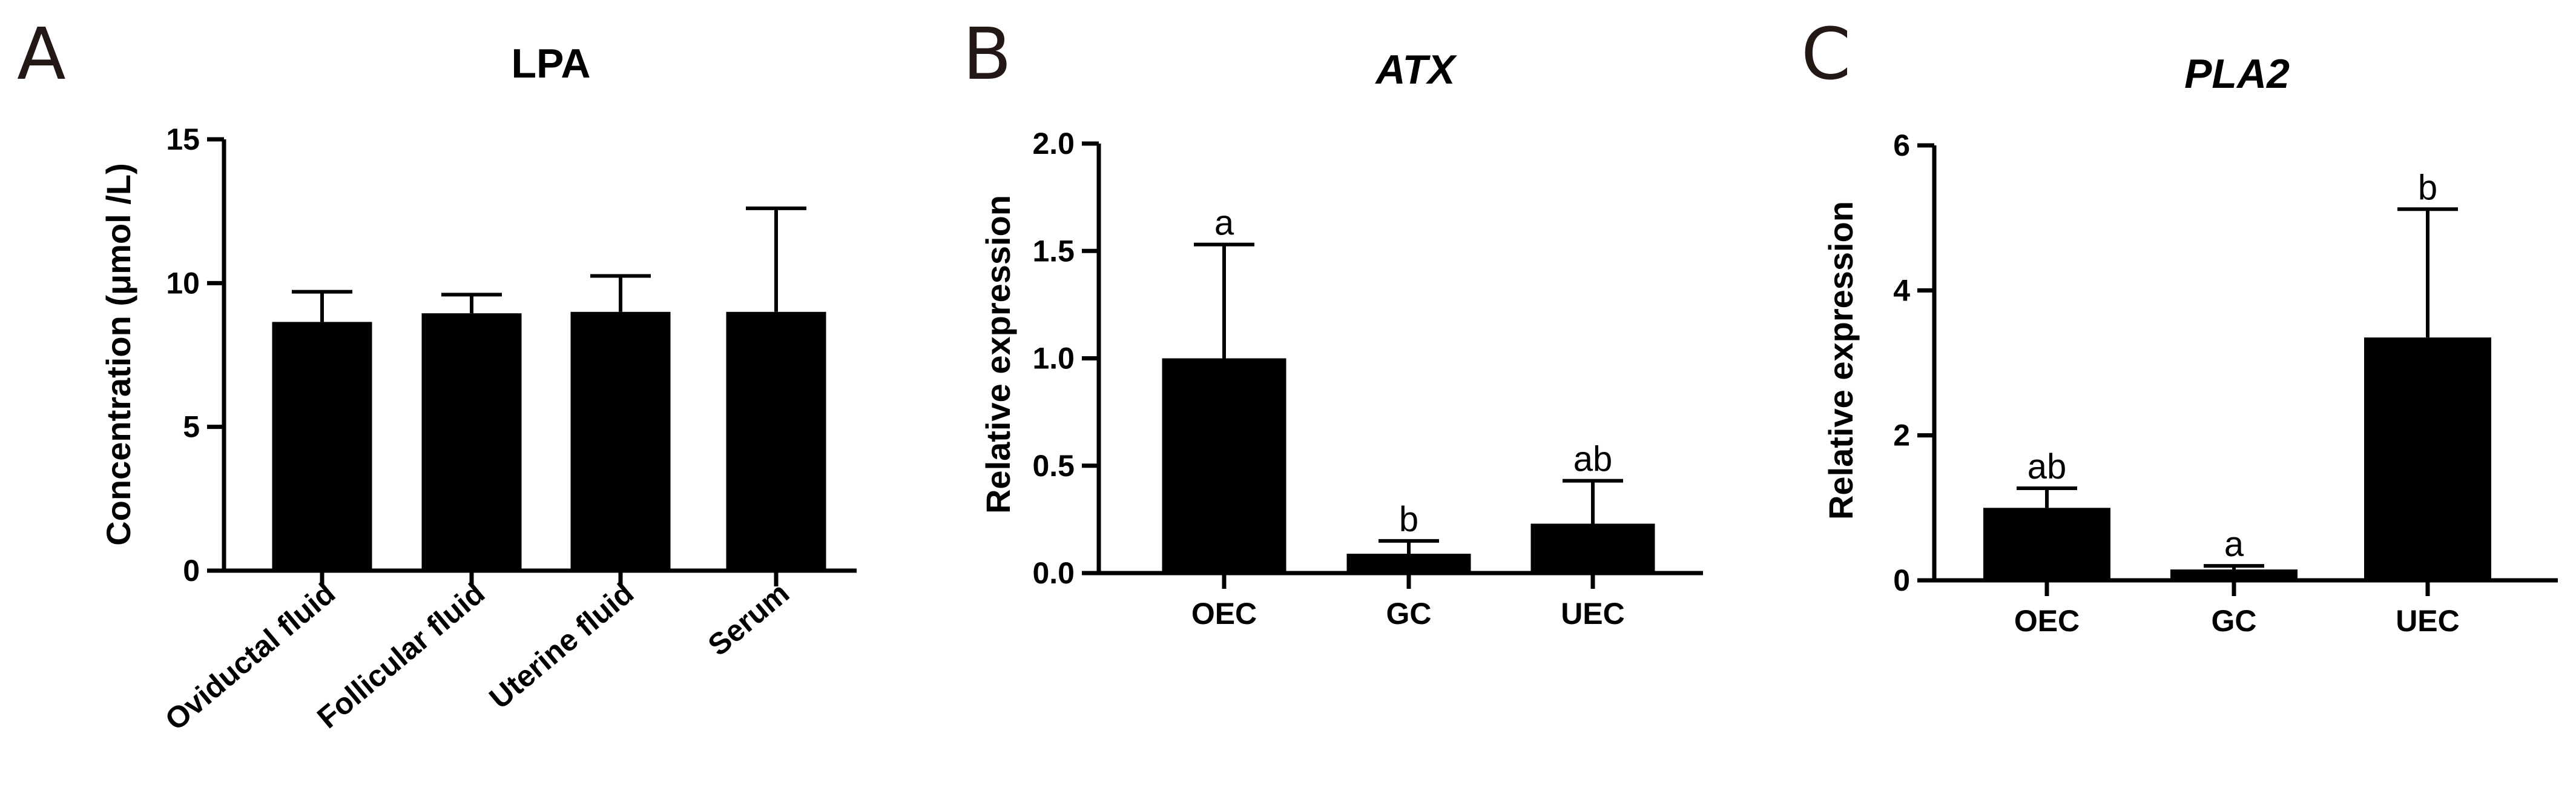  Describe the element at coordinates (1841, 360) in the screenshot. I see `panel-c-ylabel: Relative expression` at that location.